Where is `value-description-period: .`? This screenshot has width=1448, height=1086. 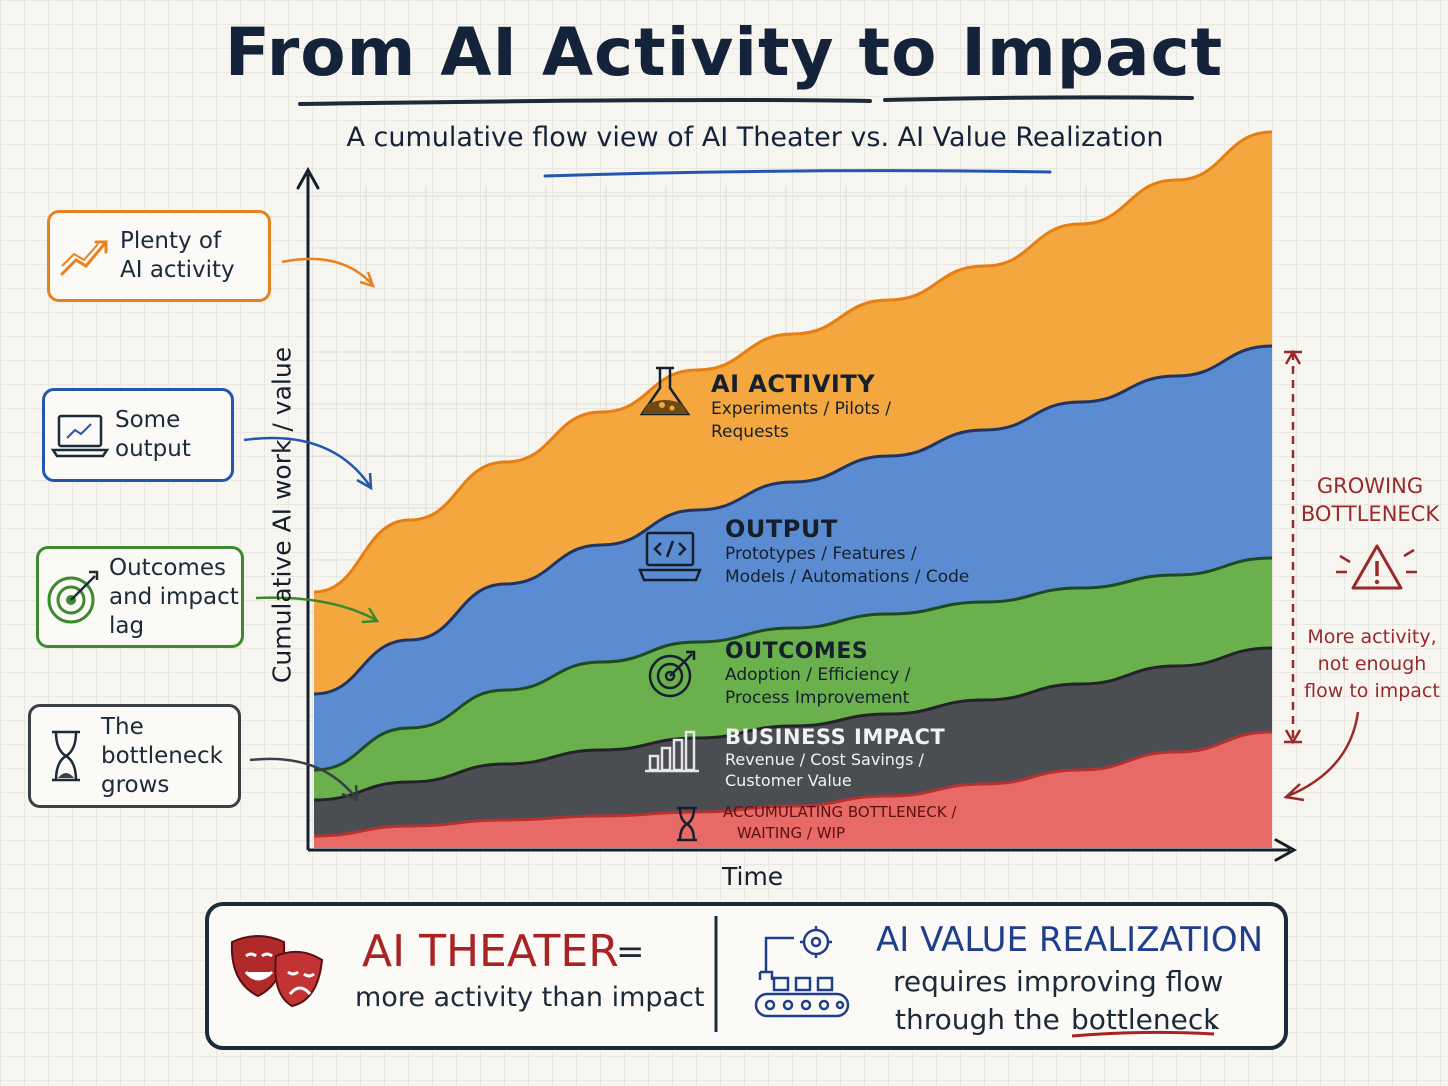
value-description-period: . is located at coordinates (1213, 1019).